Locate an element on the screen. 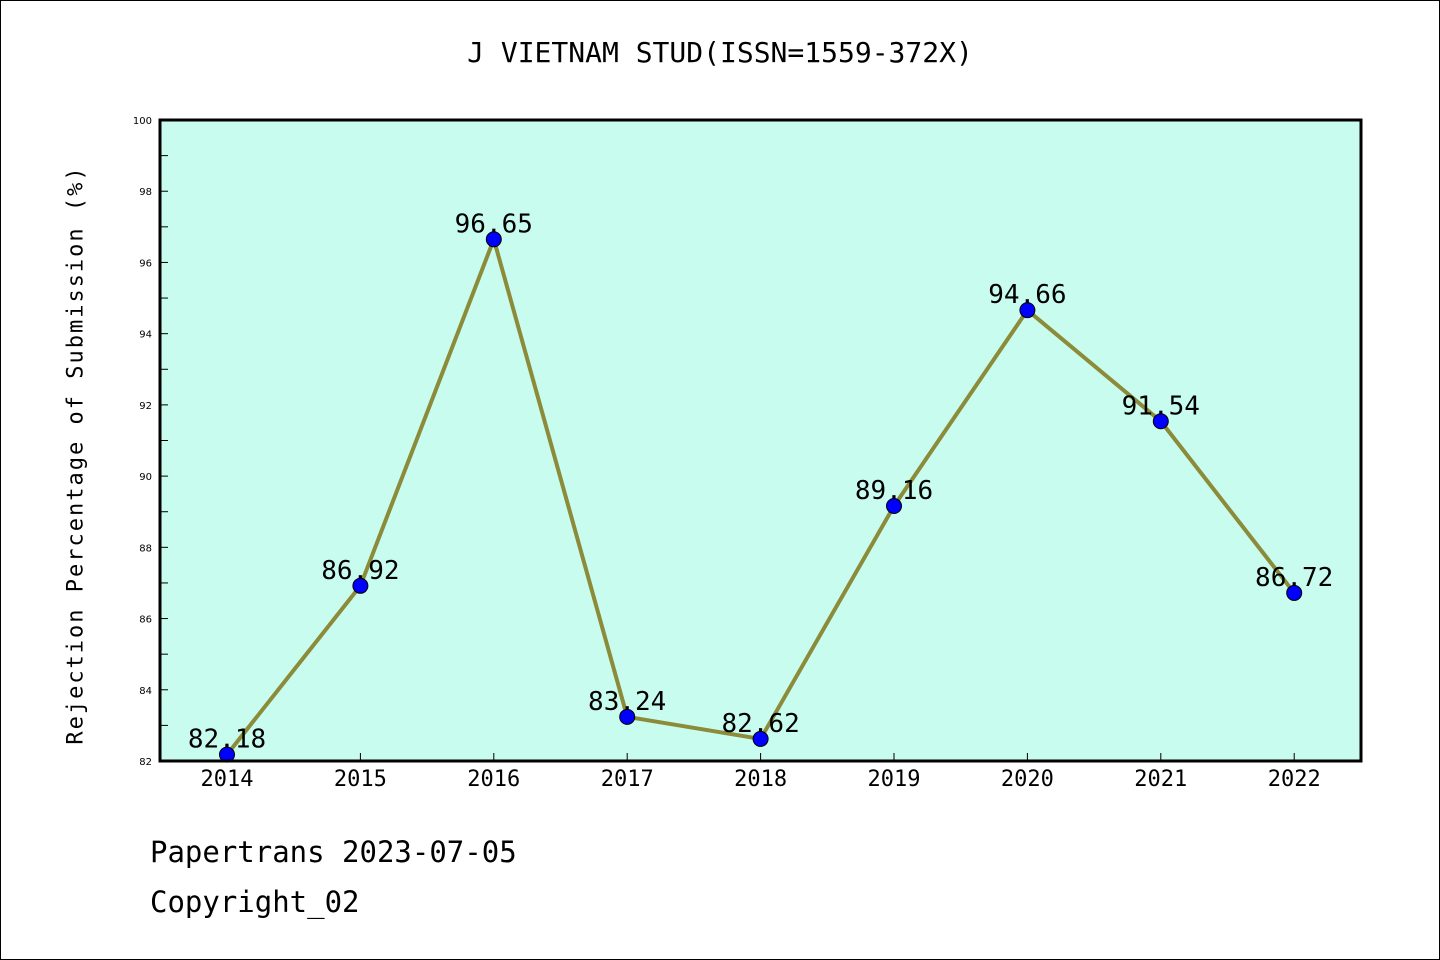  data-label: 86.92 is located at coordinates (360, 571).